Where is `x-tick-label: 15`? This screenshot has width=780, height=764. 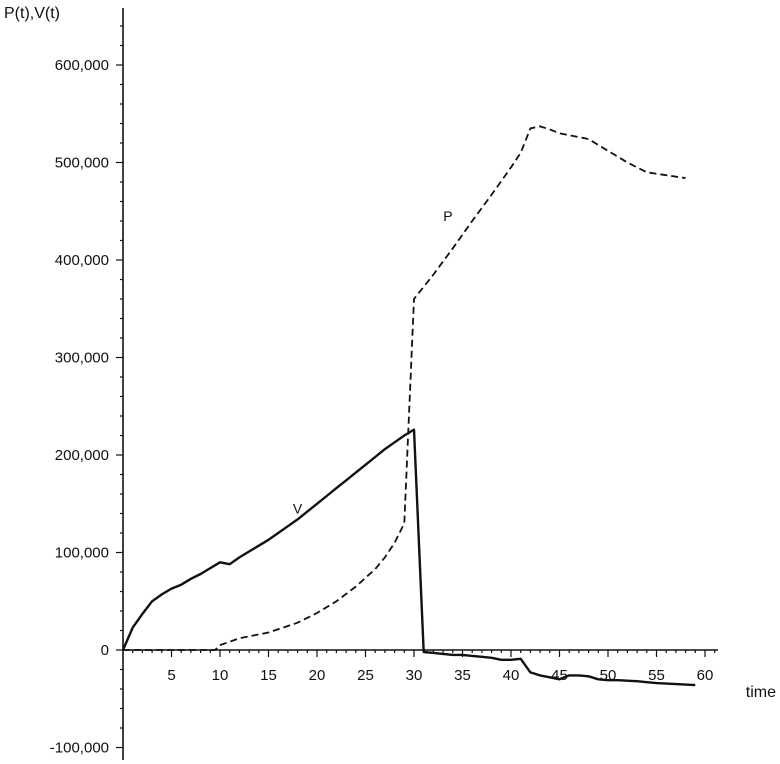
x-tick-label: 15 is located at coordinates (268, 675).